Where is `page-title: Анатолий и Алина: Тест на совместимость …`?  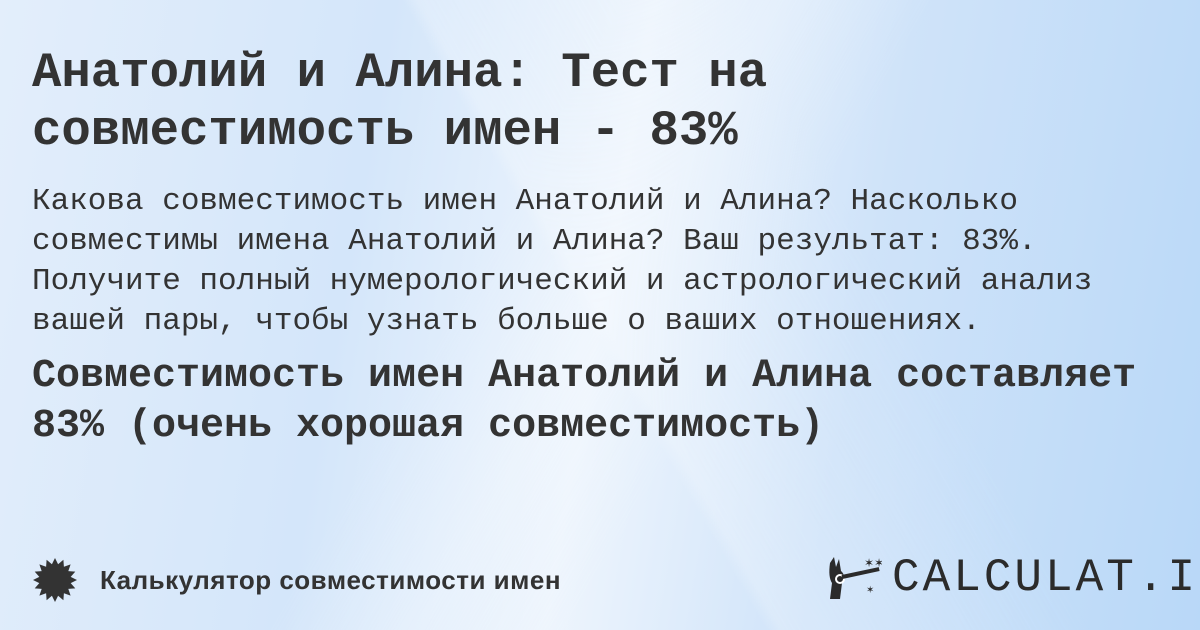
page-title: Анатолий и Алина: Тест на совместимость … is located at coordinates (400, 102).